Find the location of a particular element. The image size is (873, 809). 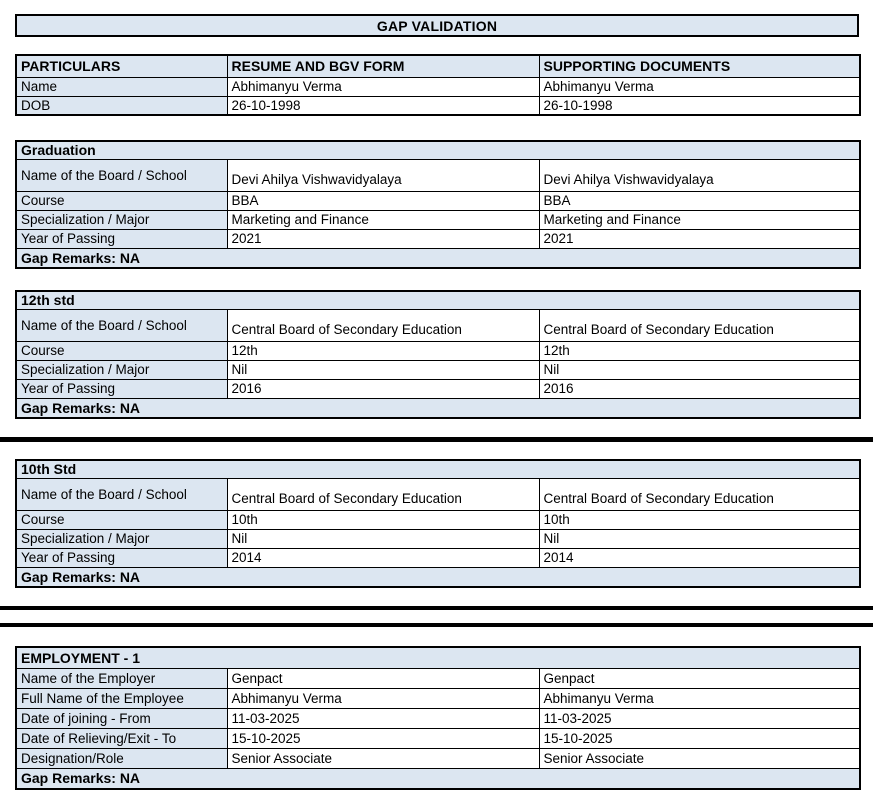

row-label: Designation/Role is located at coordinates (121, 758).